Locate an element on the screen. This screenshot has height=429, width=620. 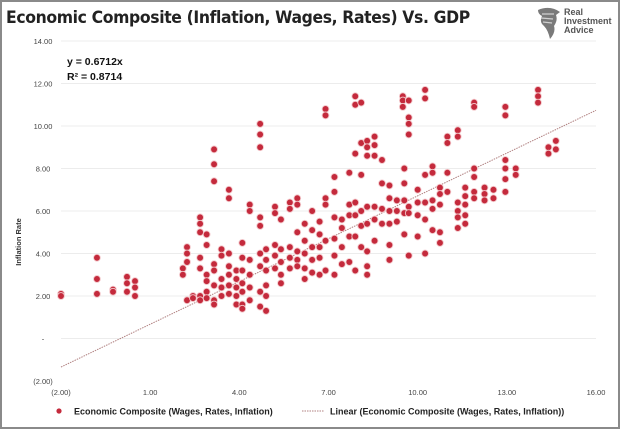
y-tick-label: 2.00 is located at coordinates (43, 296).